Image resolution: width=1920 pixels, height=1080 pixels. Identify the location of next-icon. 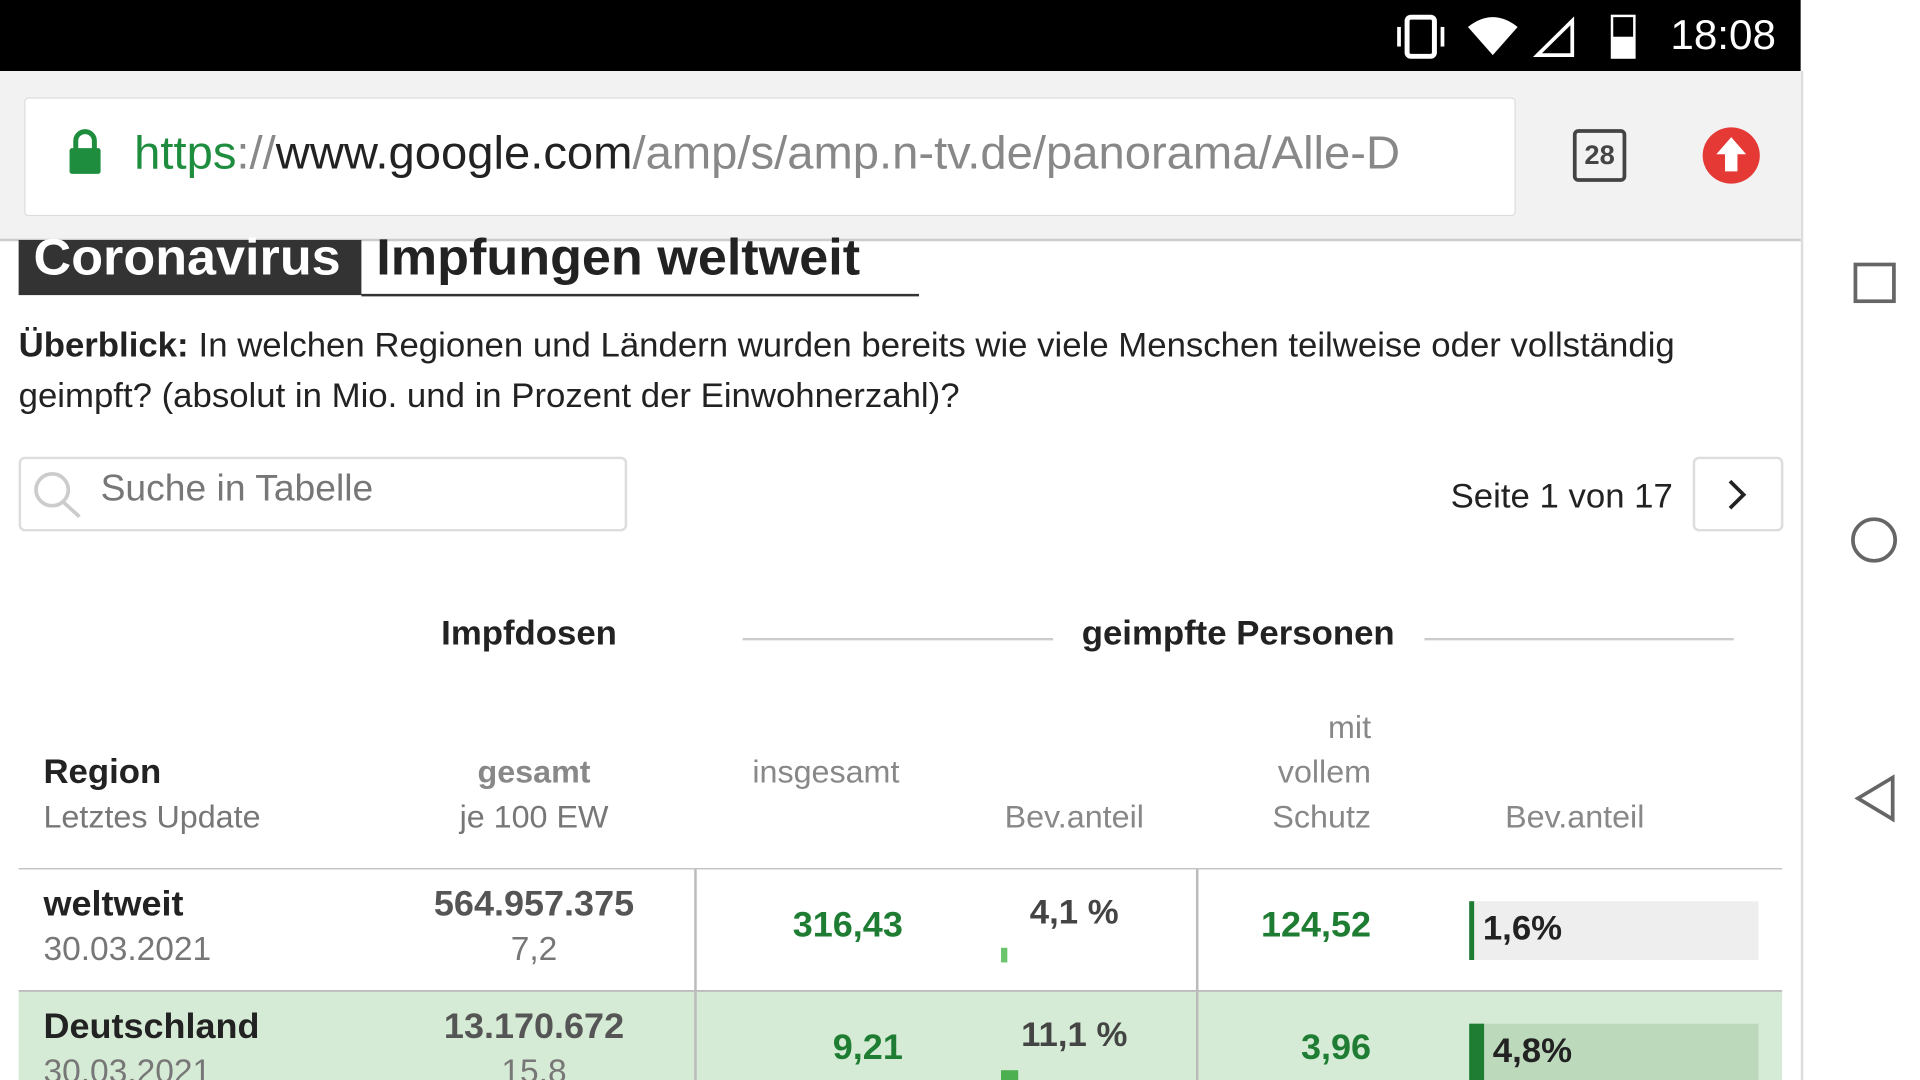
(1737, 494).